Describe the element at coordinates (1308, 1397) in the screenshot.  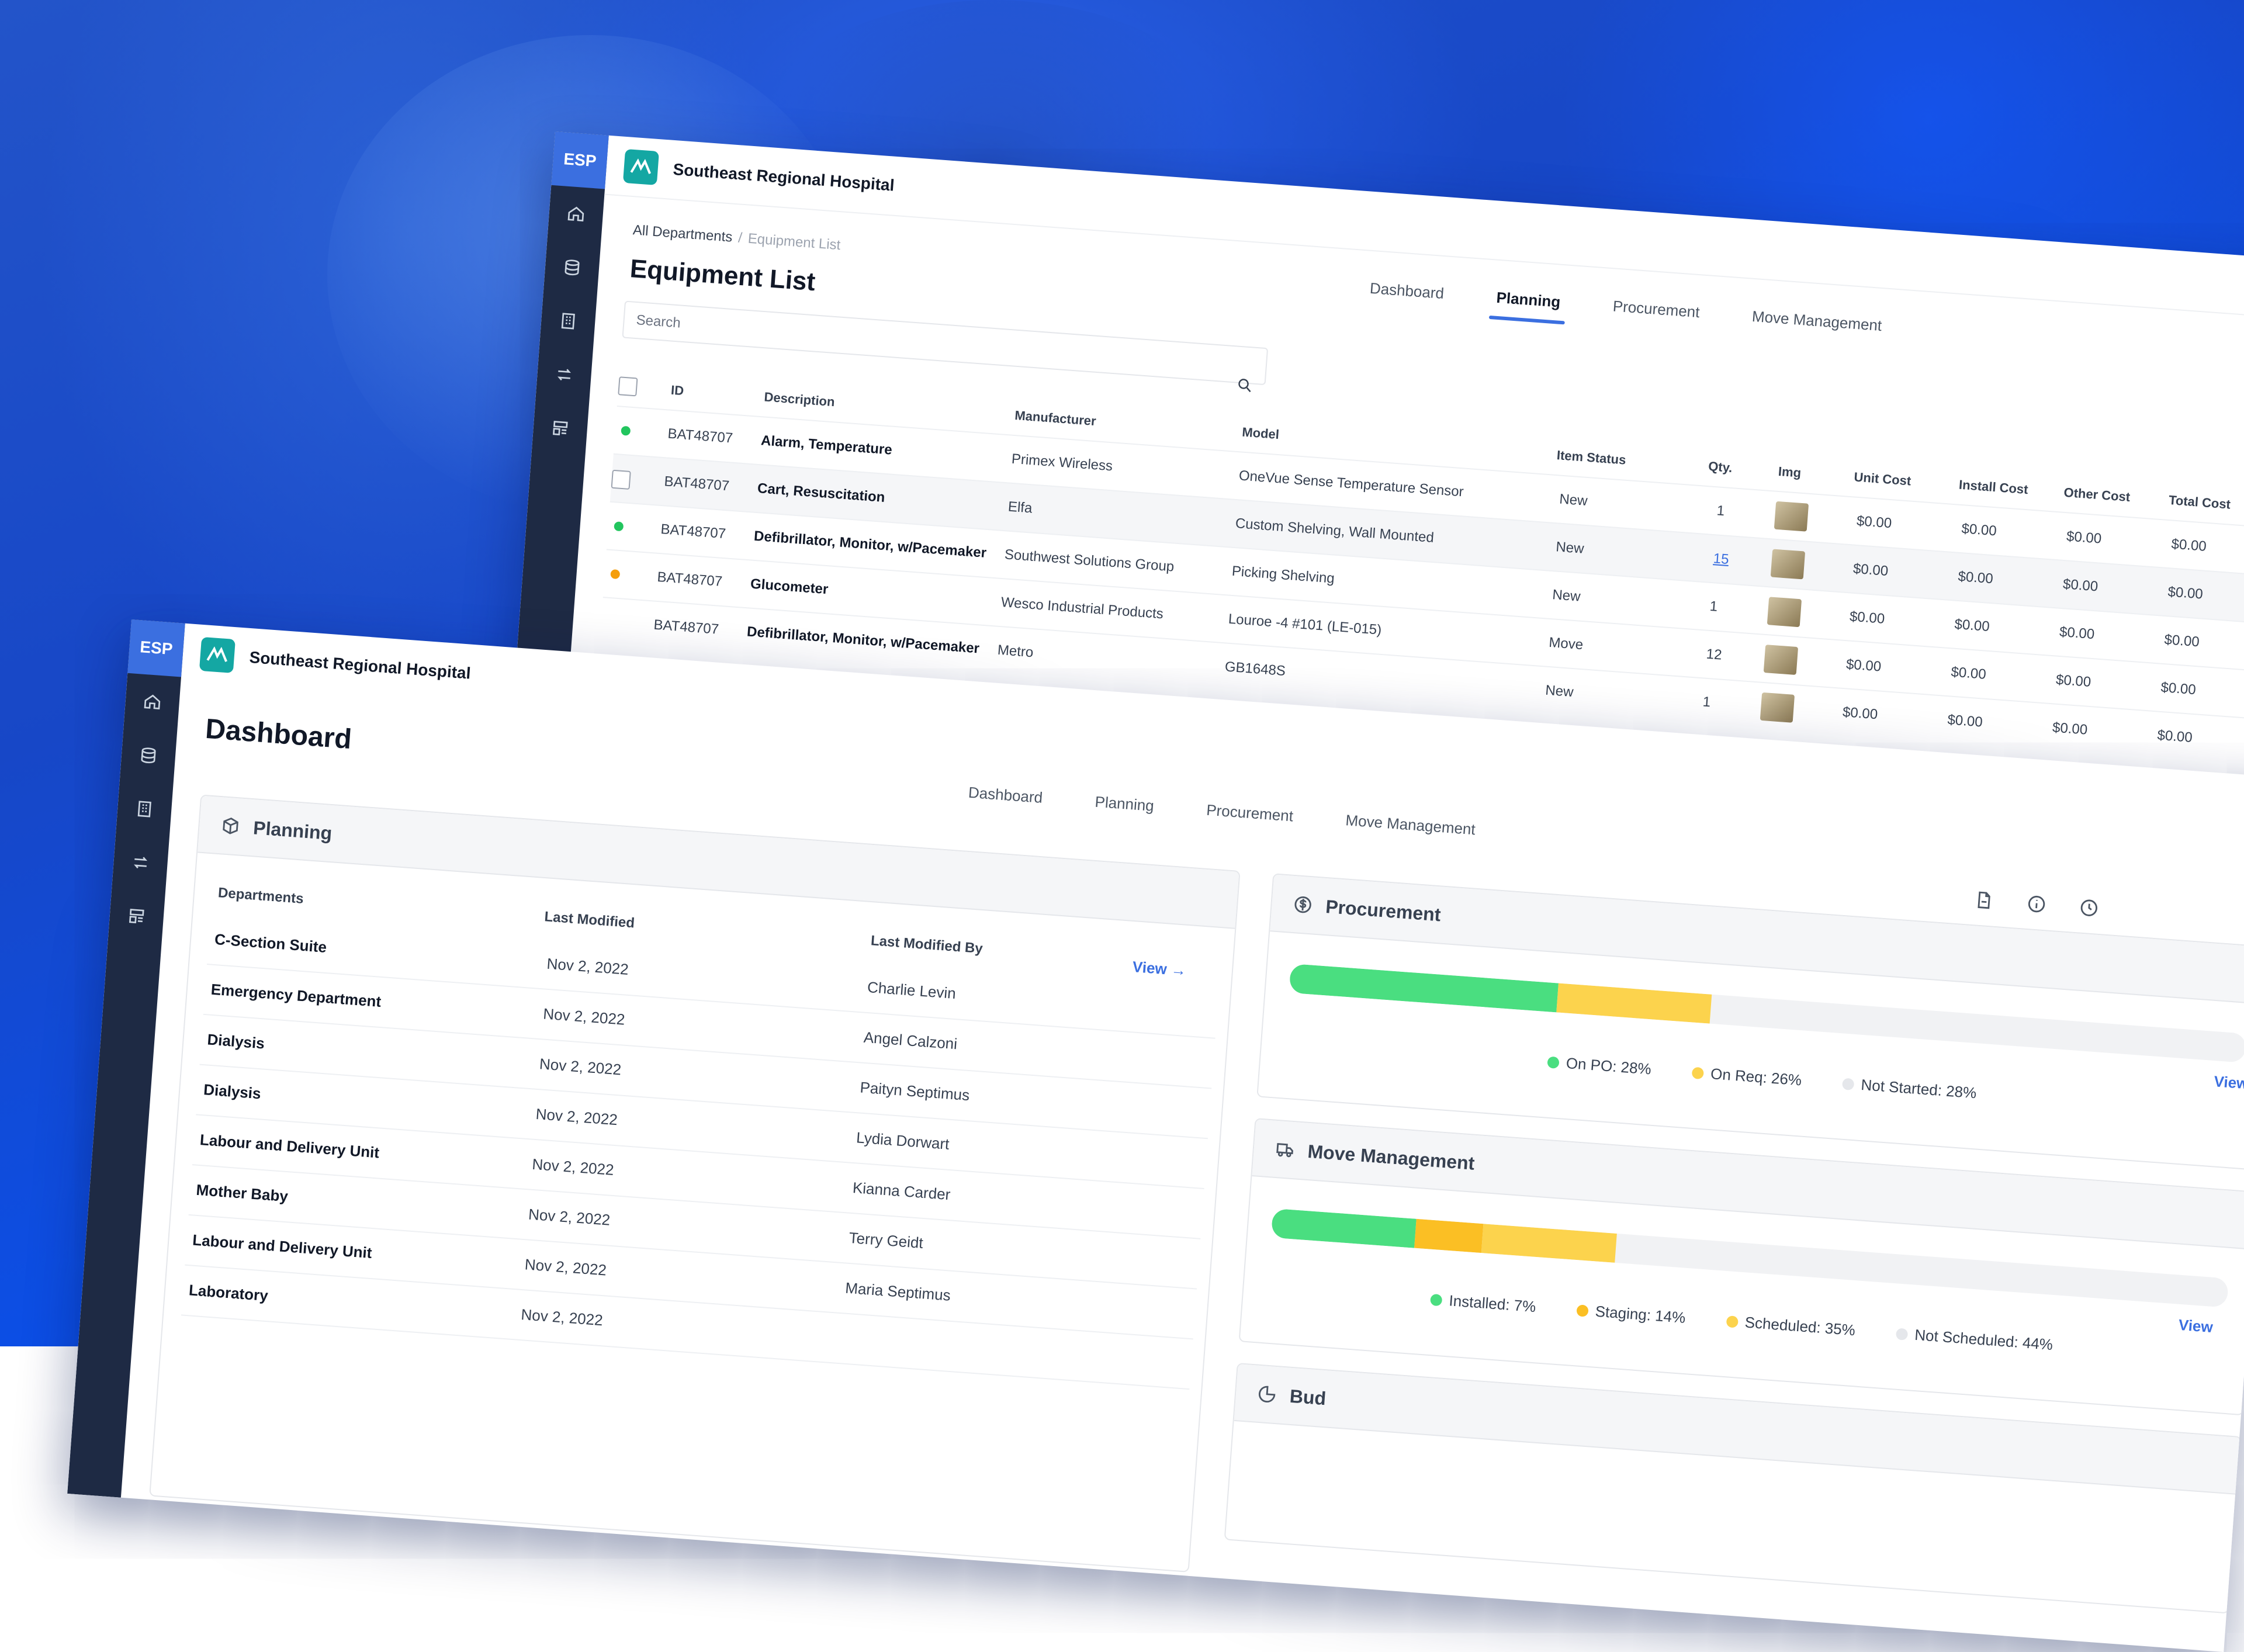
I see `budget-title: Bud` at that location.